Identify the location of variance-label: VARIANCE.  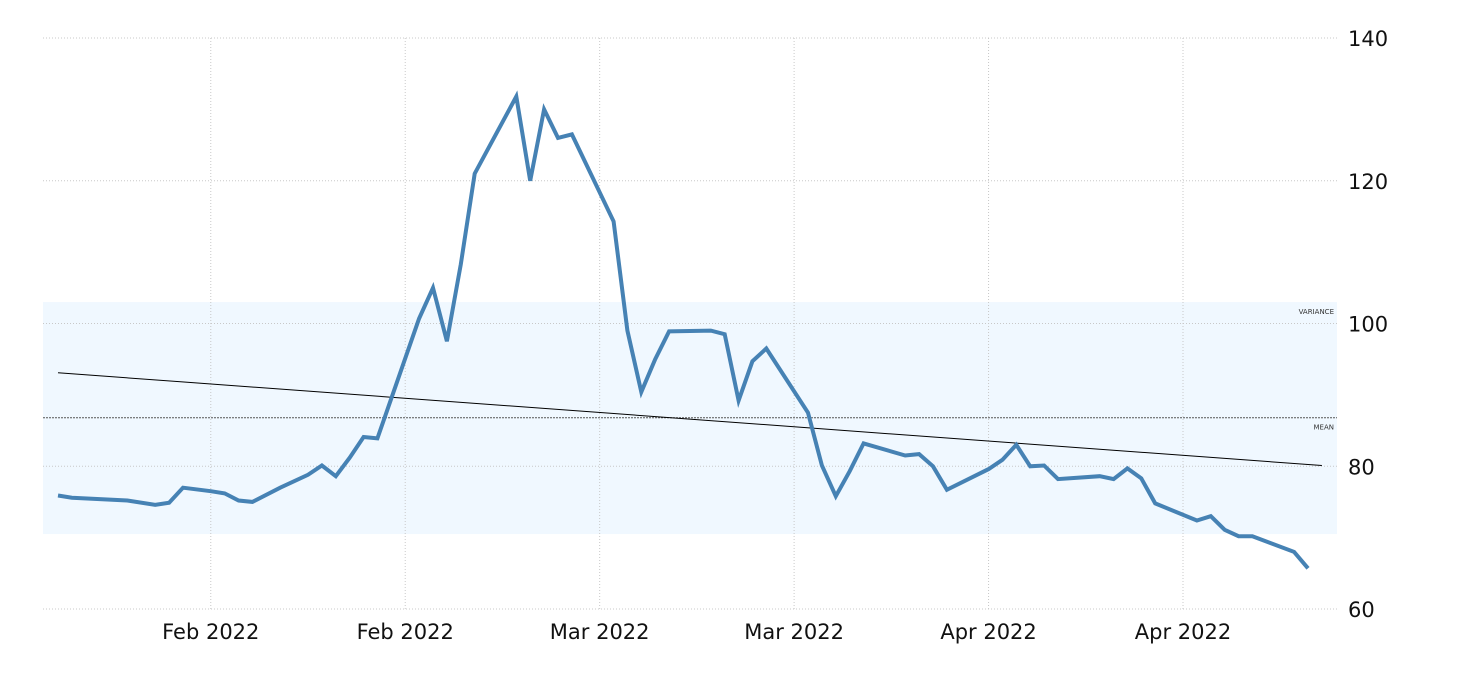
(1316, 312).